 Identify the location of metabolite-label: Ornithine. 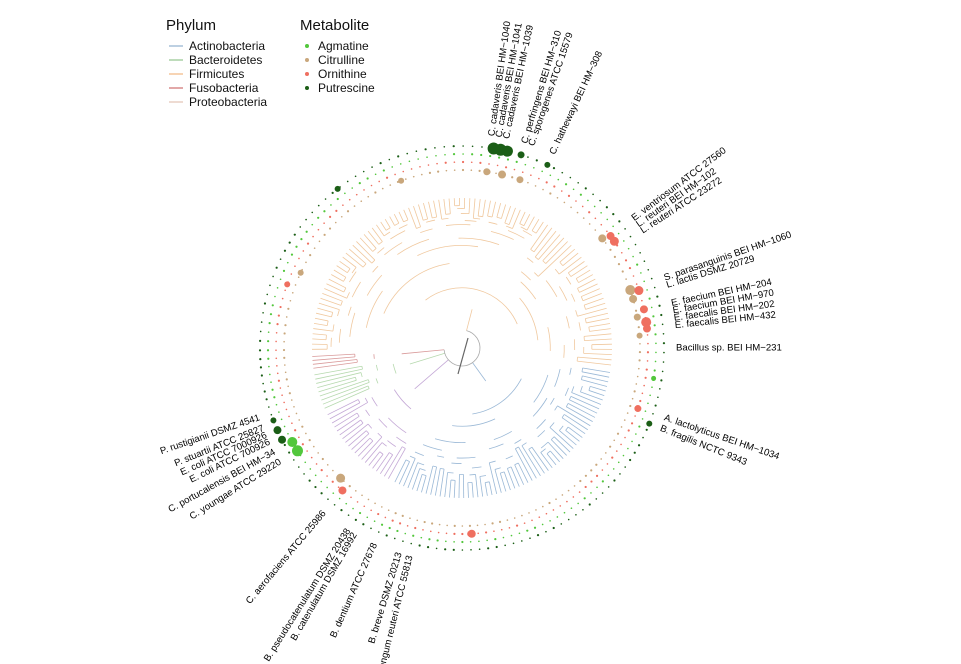
(342, 74).